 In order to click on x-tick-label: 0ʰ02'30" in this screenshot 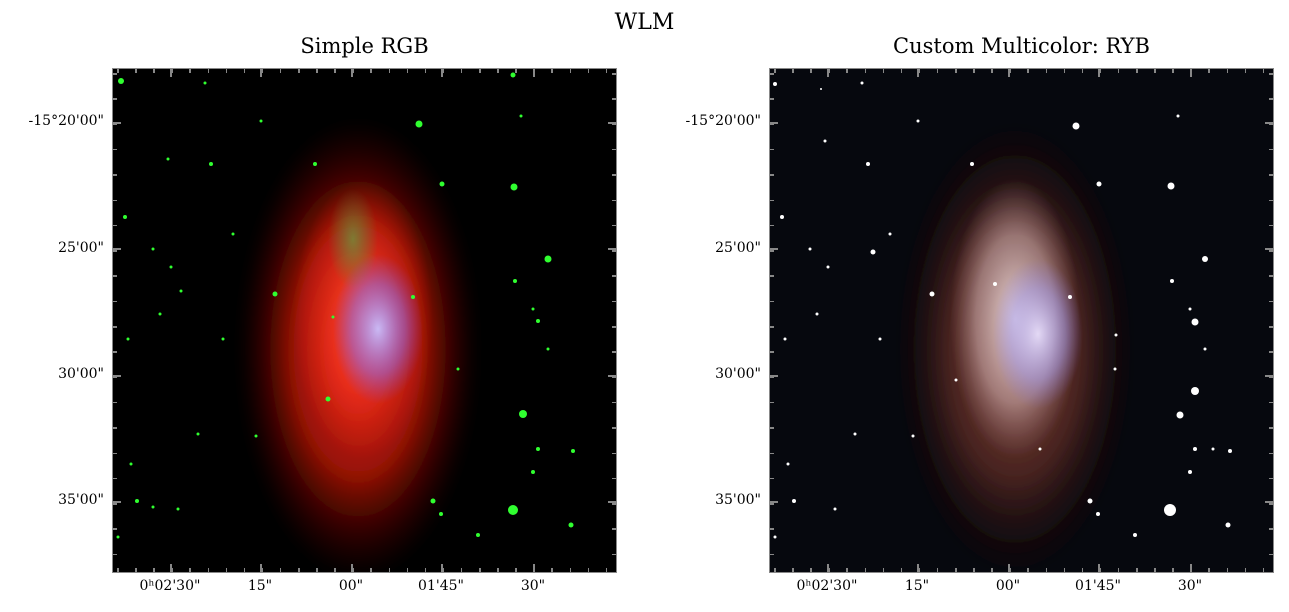, I will do `click(170, 586)`.